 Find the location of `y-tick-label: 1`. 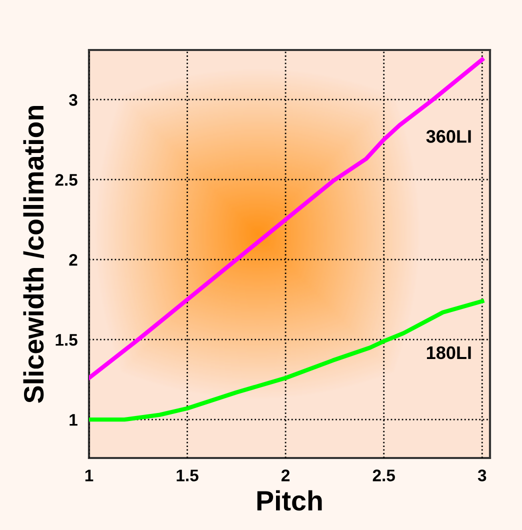

y-tick-label: 1 is located at coordinates (74, 420).